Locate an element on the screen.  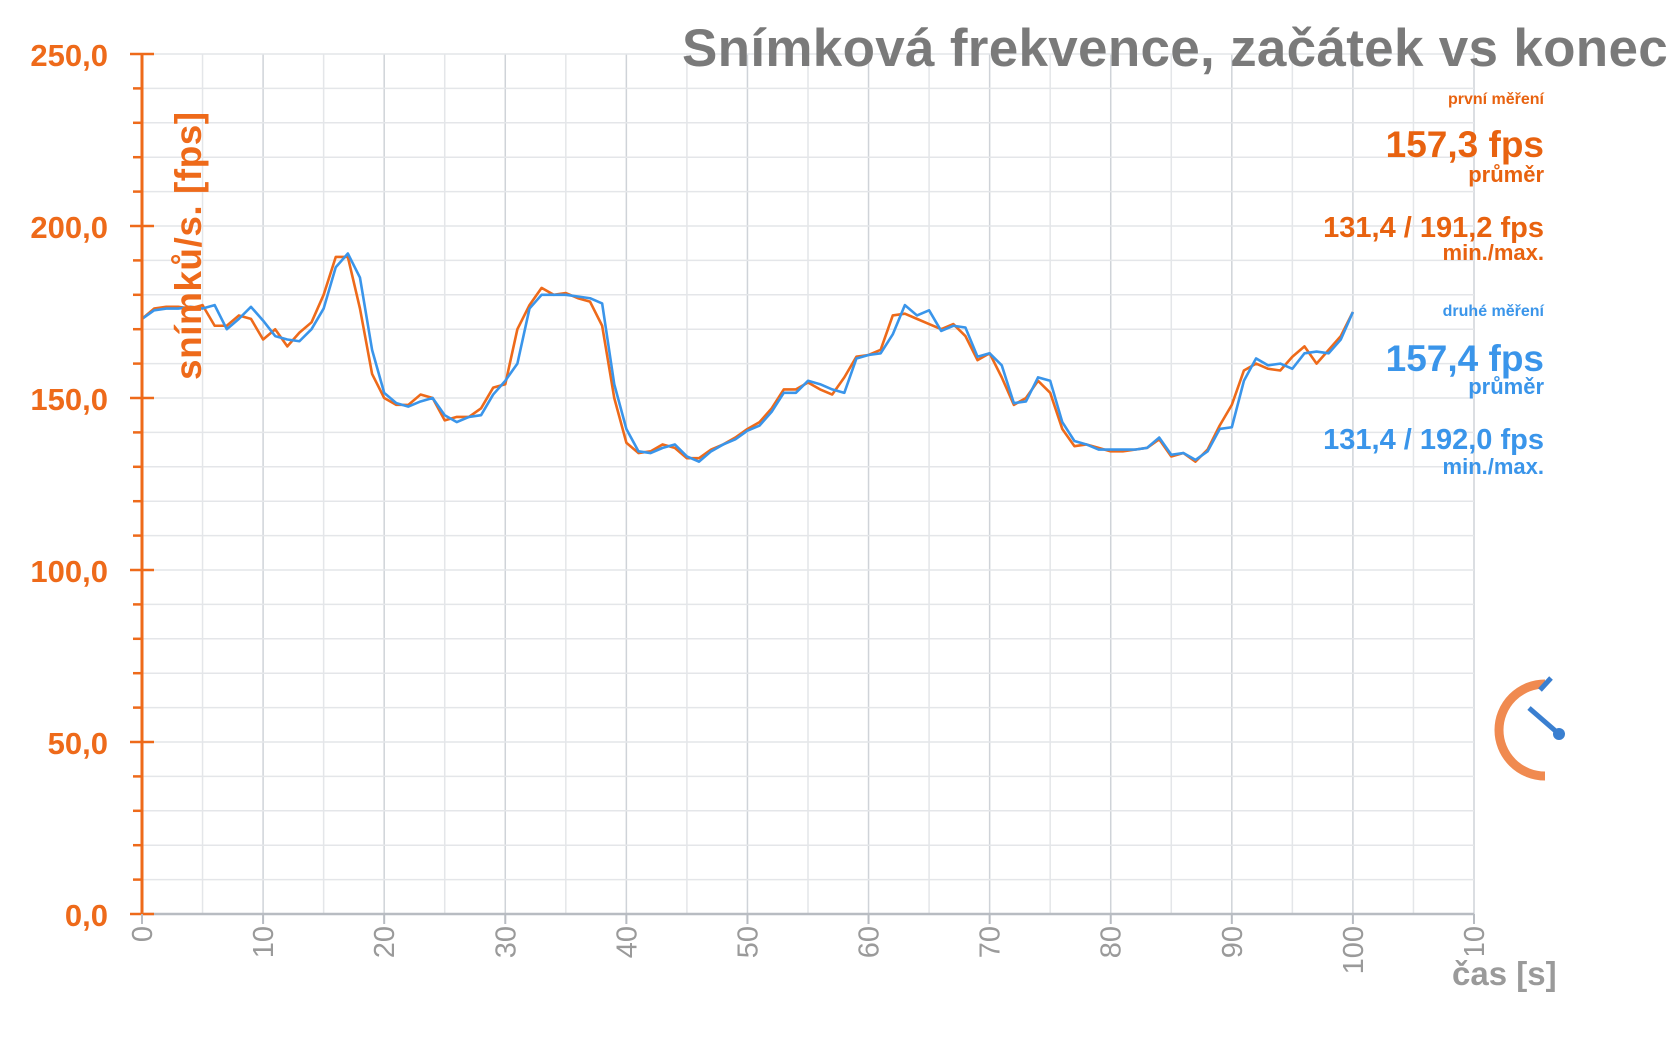
x-tick-label: 100 is located at coordinates (1354, 950).